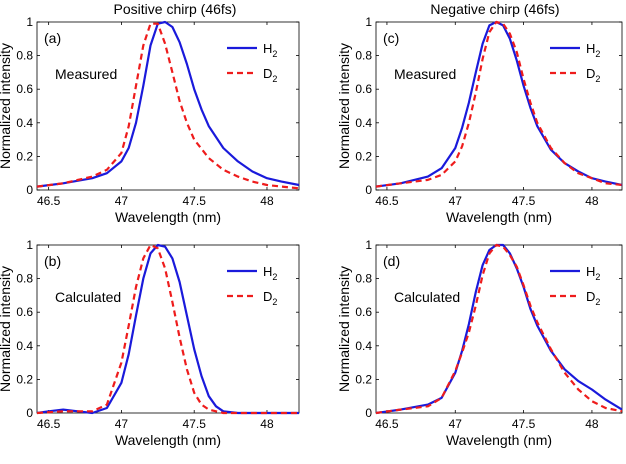 The image size is (626, 464). Describe the element at coordinates (391, 261) in the screenshot. I see `panel-label: (d)` at that location.